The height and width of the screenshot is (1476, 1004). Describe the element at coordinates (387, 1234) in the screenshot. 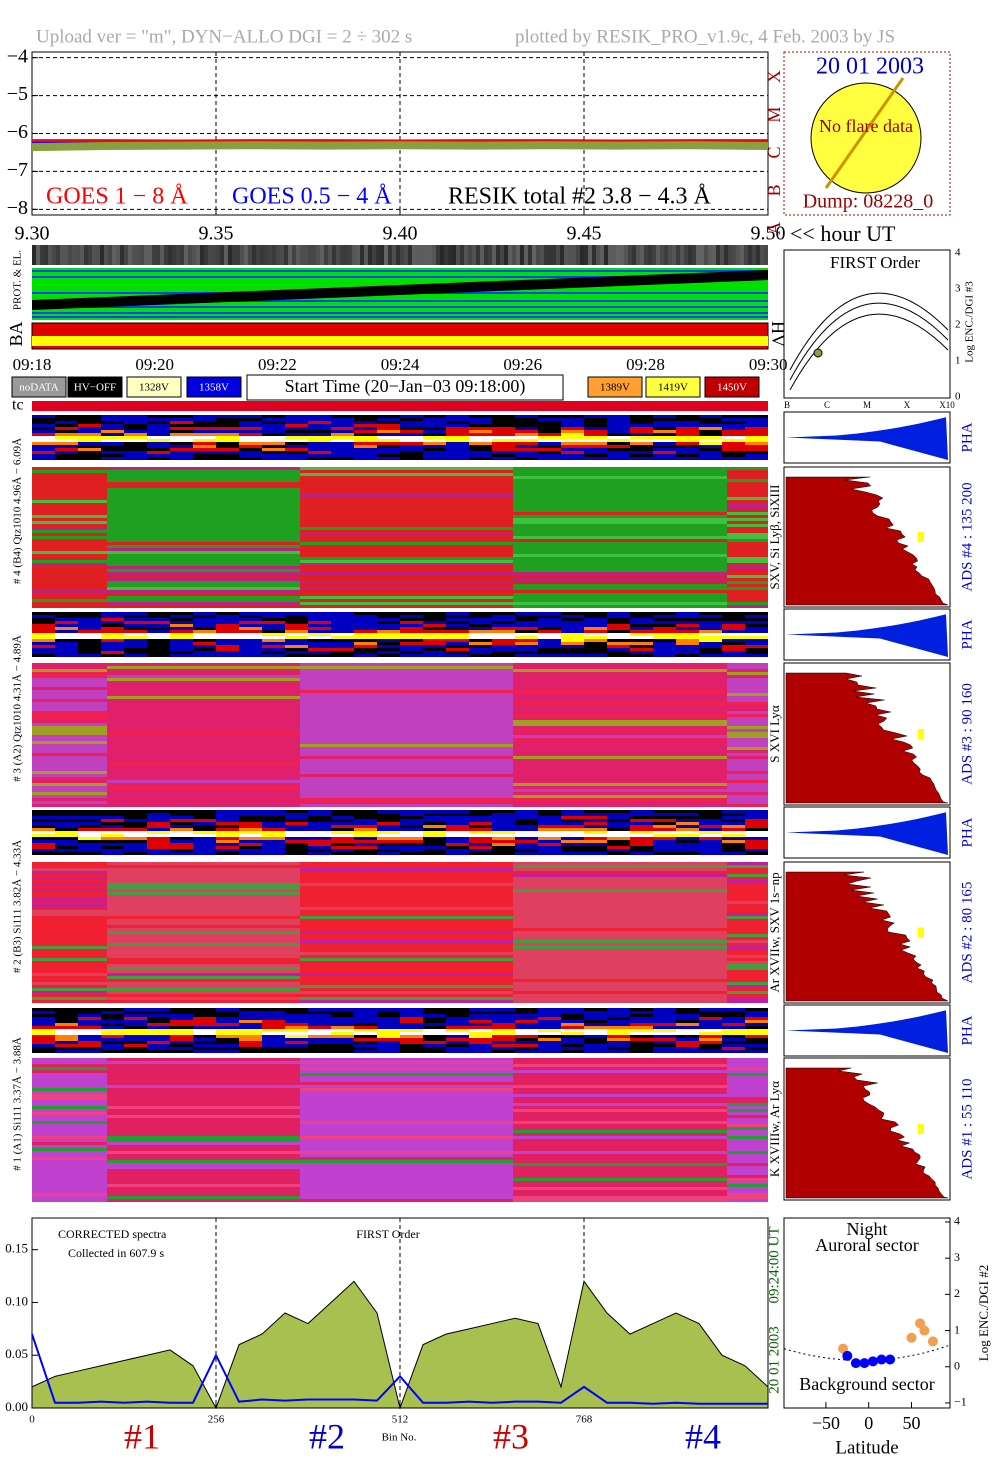

I see `annotation: FIRST Order` at that location.